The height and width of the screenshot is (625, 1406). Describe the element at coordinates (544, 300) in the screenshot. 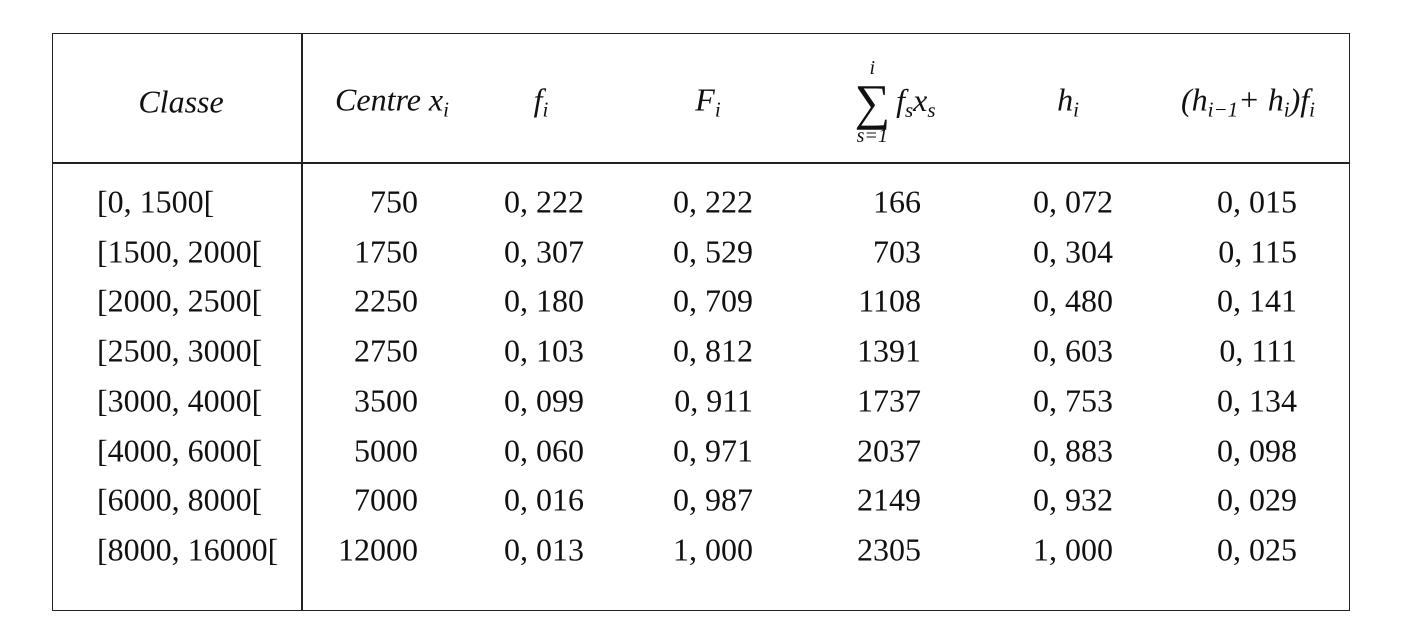

I see `value-cell: 0, 180` at that location.